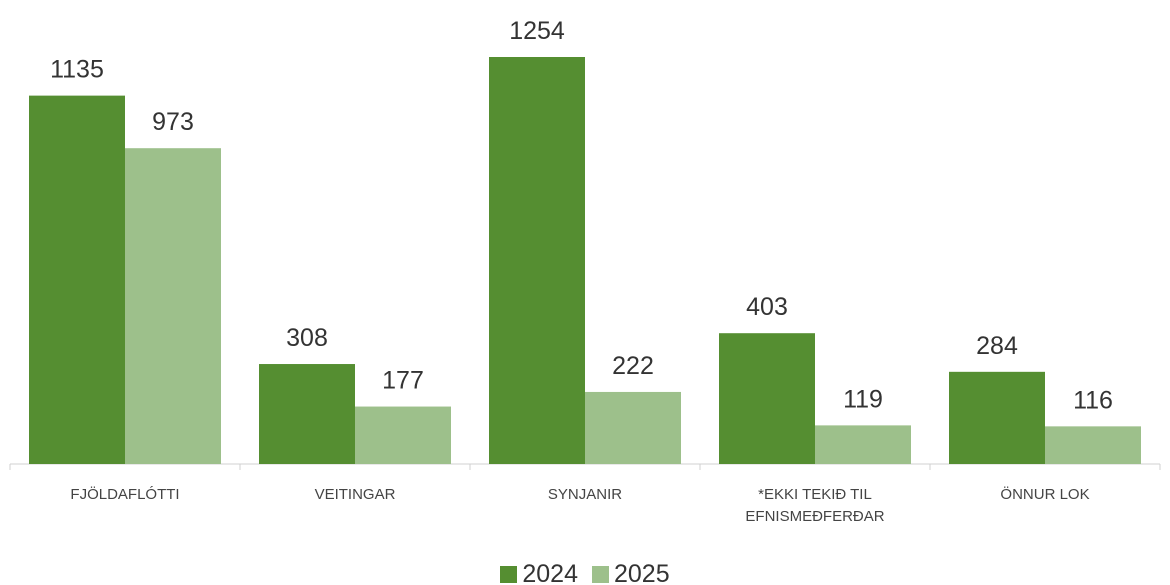 The height and width of the screenshot is (585, 1170). What do you see at coordinates (125, 494) in the screenshot?
I see `x-tick-label: FJÖLDAFLÓTTI` at bounding box center [125, 494].